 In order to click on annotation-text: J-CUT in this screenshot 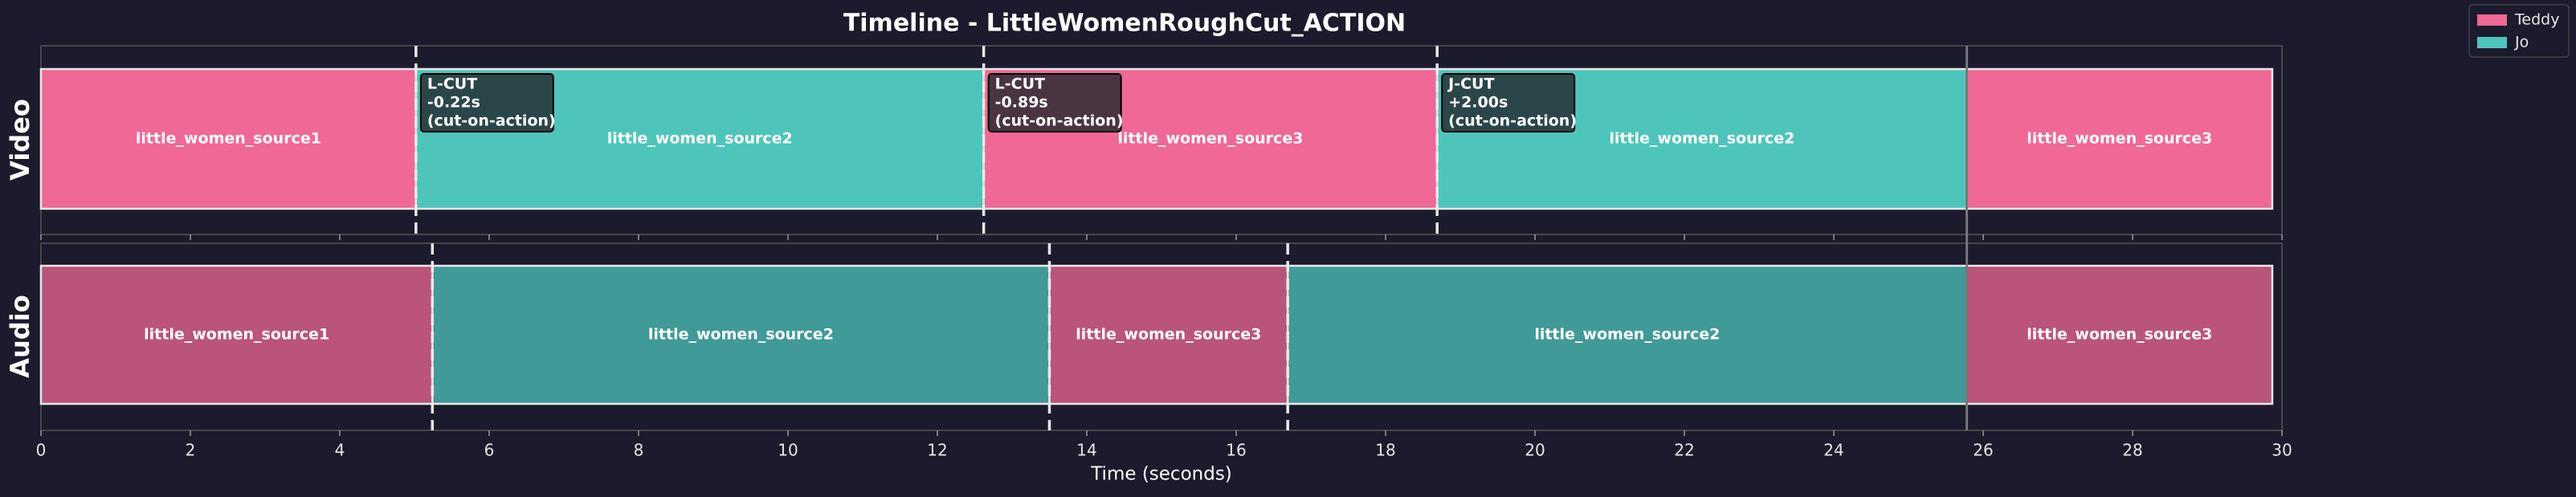, I will do `click(1470, 84)`.